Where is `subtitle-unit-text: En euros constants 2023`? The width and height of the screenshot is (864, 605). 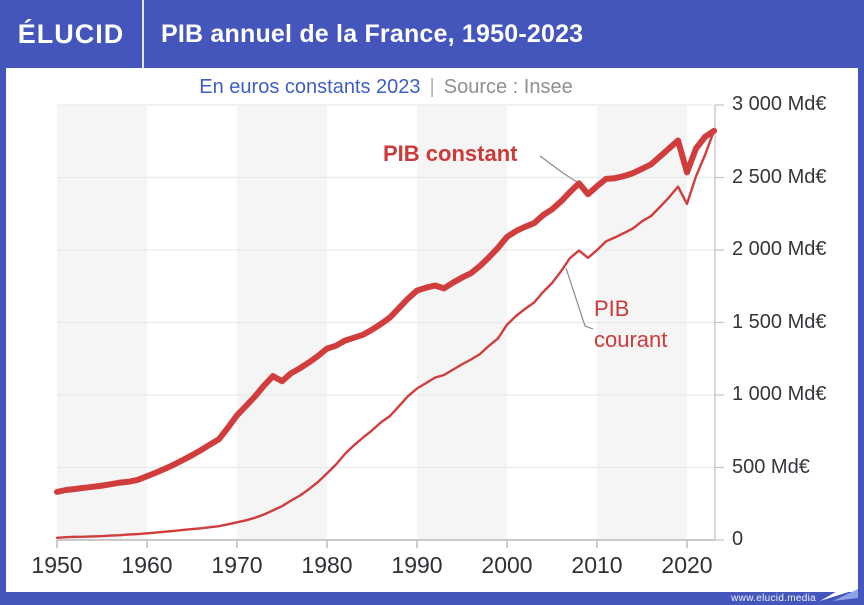 subtitle-unit-text: En euros constants 2023 is located at coordinates (310, 87).